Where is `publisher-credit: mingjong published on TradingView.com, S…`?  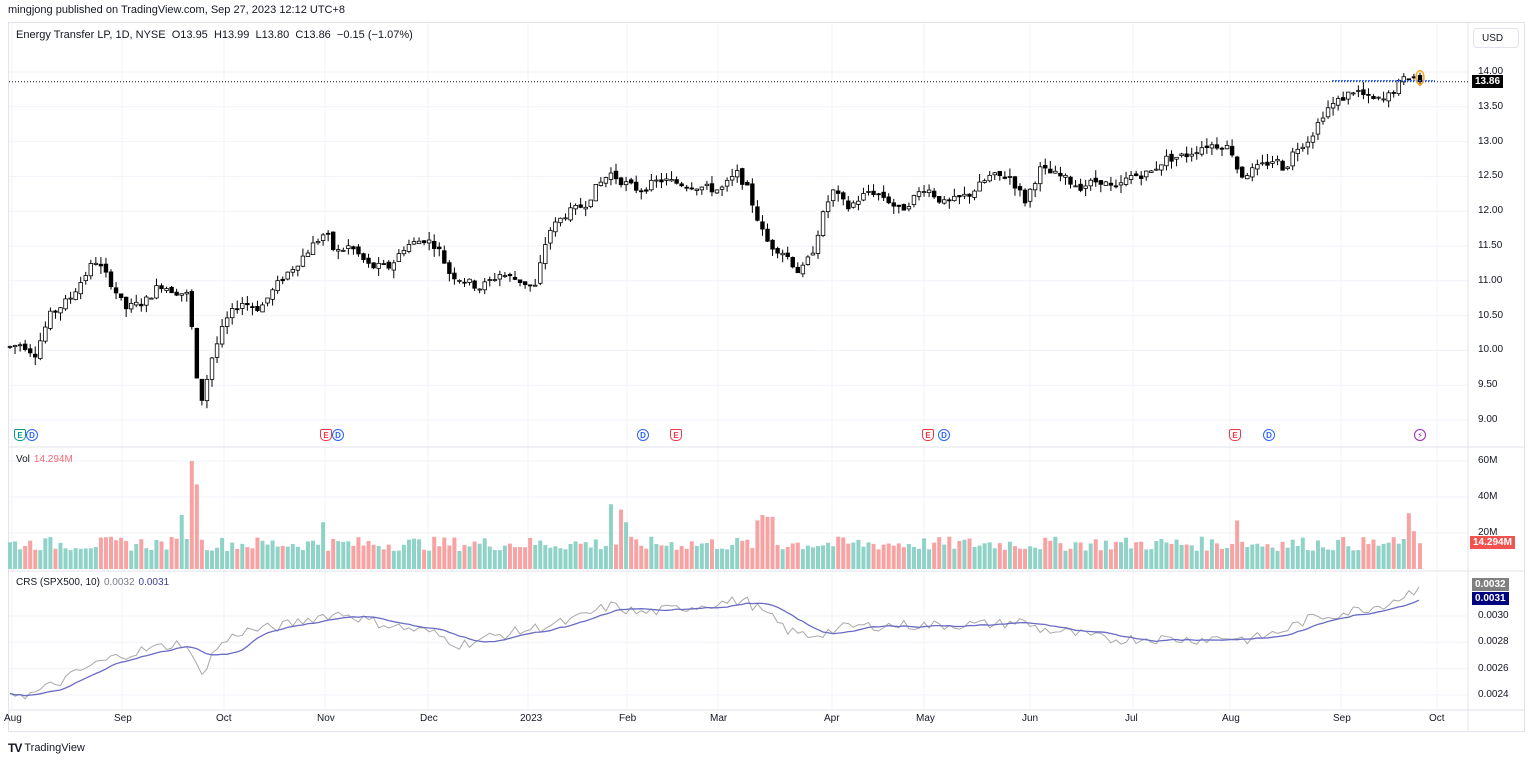 publisher-credit: mingjong published on TradingView.com, S… is located at coordinates (177, 10).